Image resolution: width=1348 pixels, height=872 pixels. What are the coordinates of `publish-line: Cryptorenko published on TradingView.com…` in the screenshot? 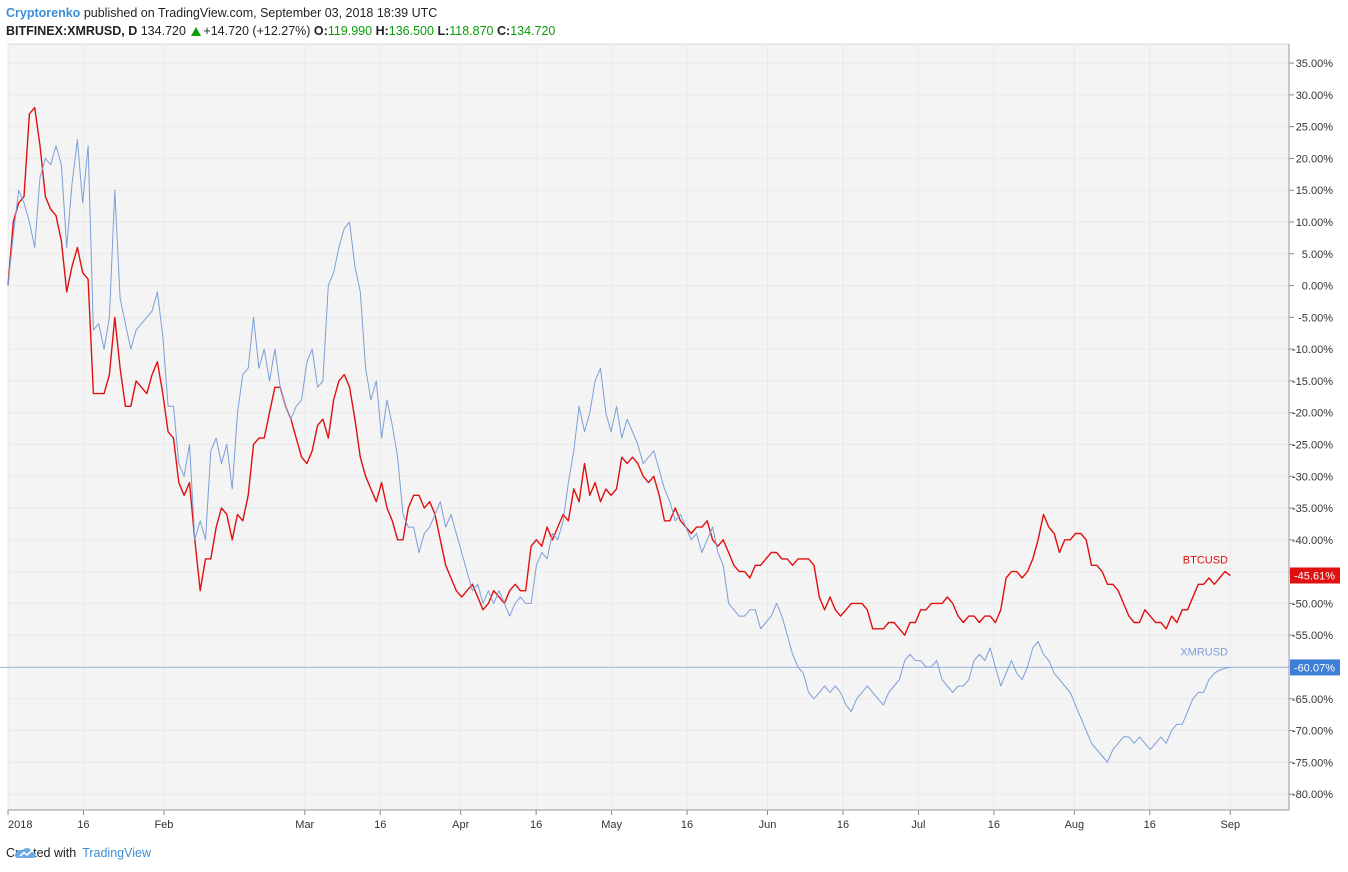 It's located at (280, 13).